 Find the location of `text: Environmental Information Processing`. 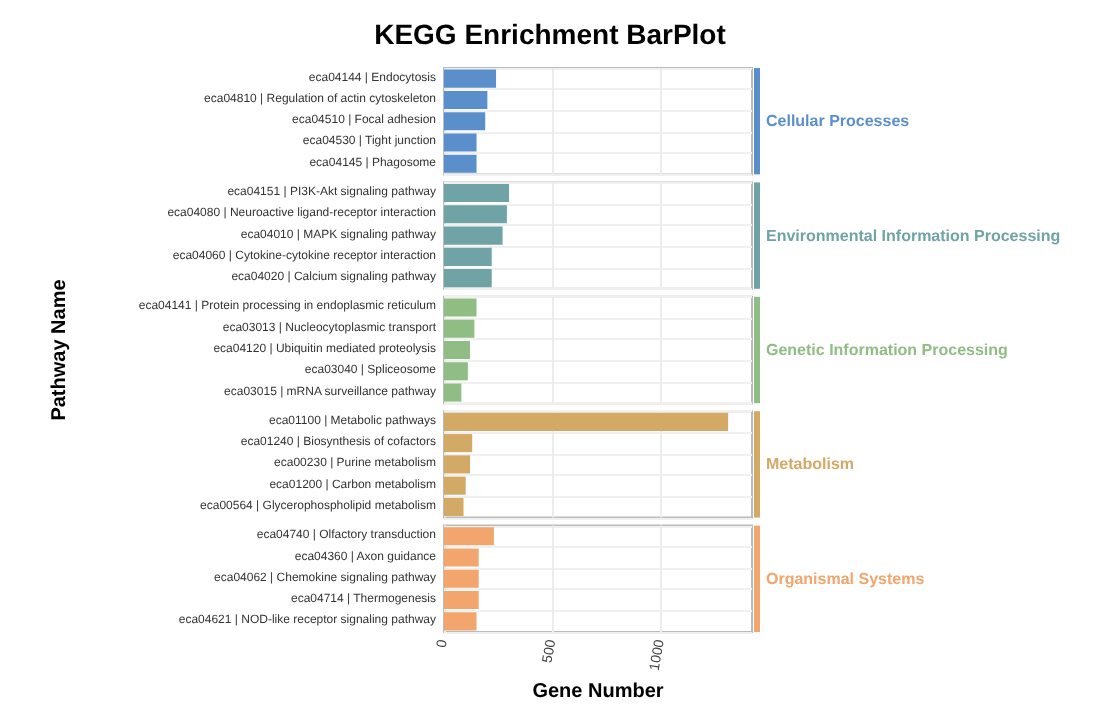

text: Environmental Information Processing is located at coordinates (913, 235).